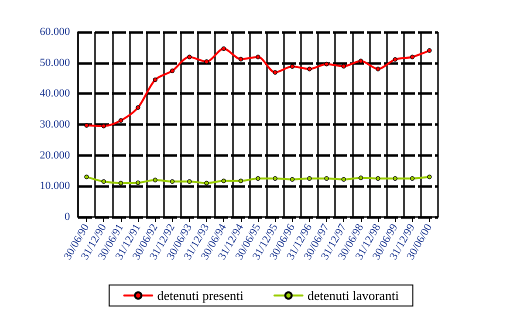  Describe the element at coordinates (55, 186) in the screenshot. I see `y-tick-label: 10.000` at that location.